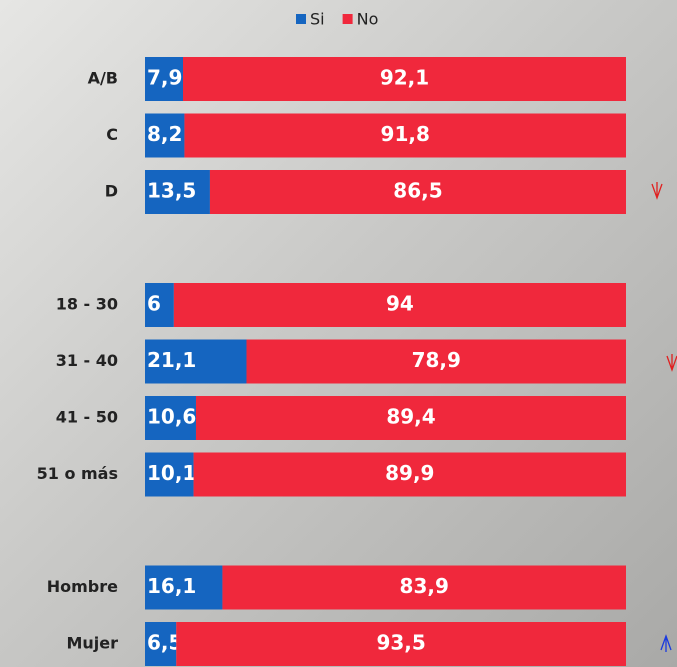 Image resolution: width=677 pixels, height=667 pixels. I want to click on value-label: 10,6, so click(171, 417).